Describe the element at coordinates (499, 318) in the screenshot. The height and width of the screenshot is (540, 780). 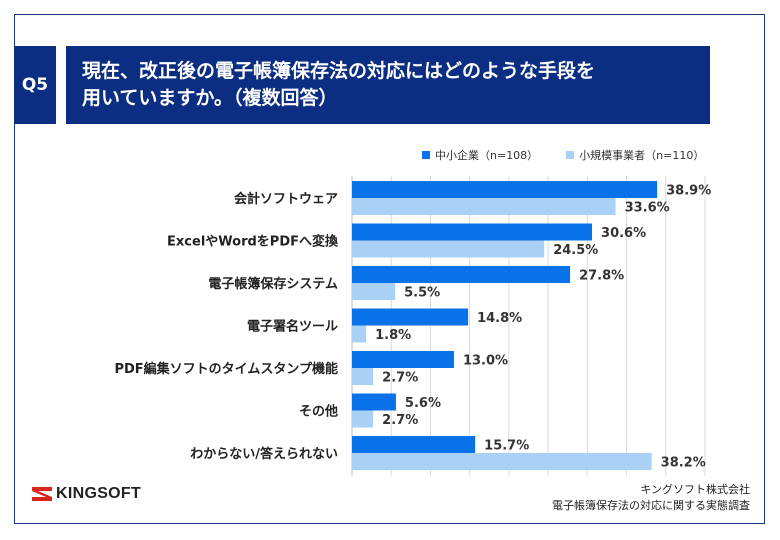
I see `data-label-series1: 14.8%` at that location.